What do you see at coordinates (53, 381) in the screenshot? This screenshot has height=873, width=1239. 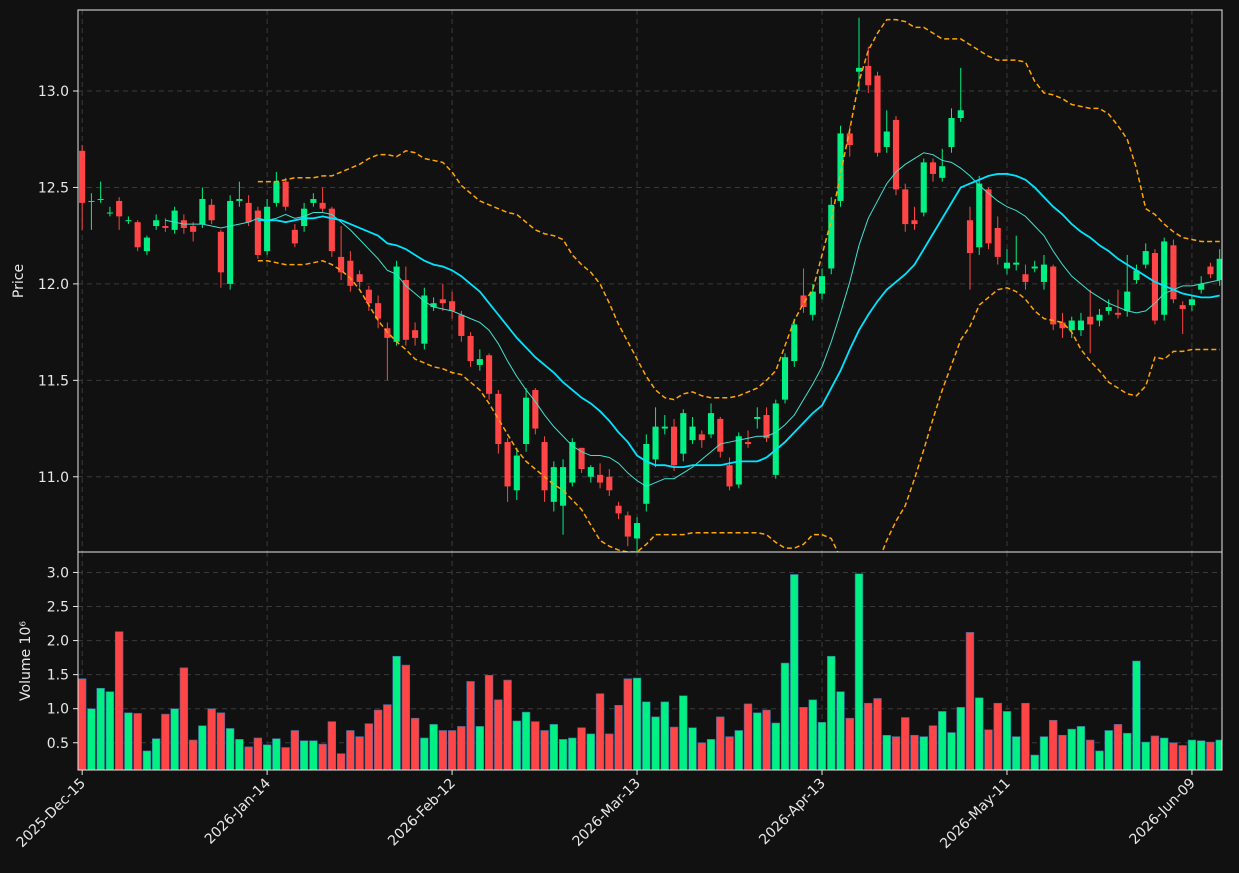 I see `y-tick-label: 11.5` at bounding box center [53, 381].